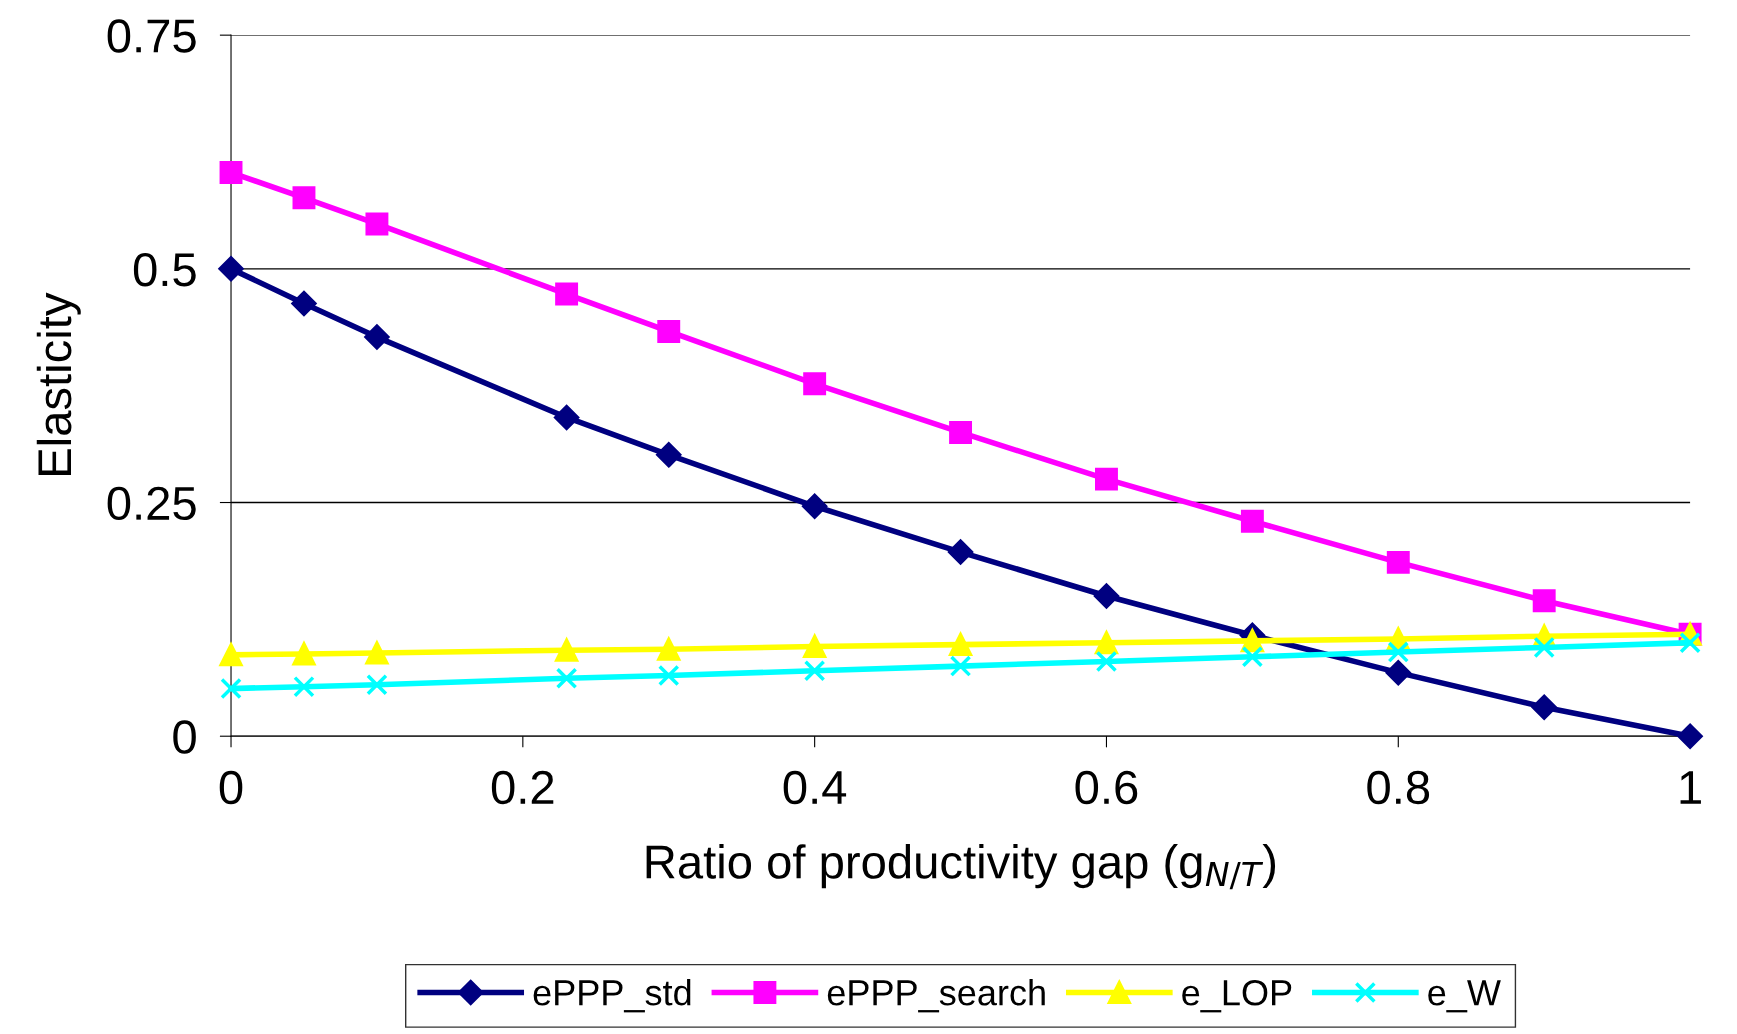  What do you see at coordinates (58, 383) in the screenshot?
I see `y-axis-title: Elasticity` at bounding box center [58, 383].